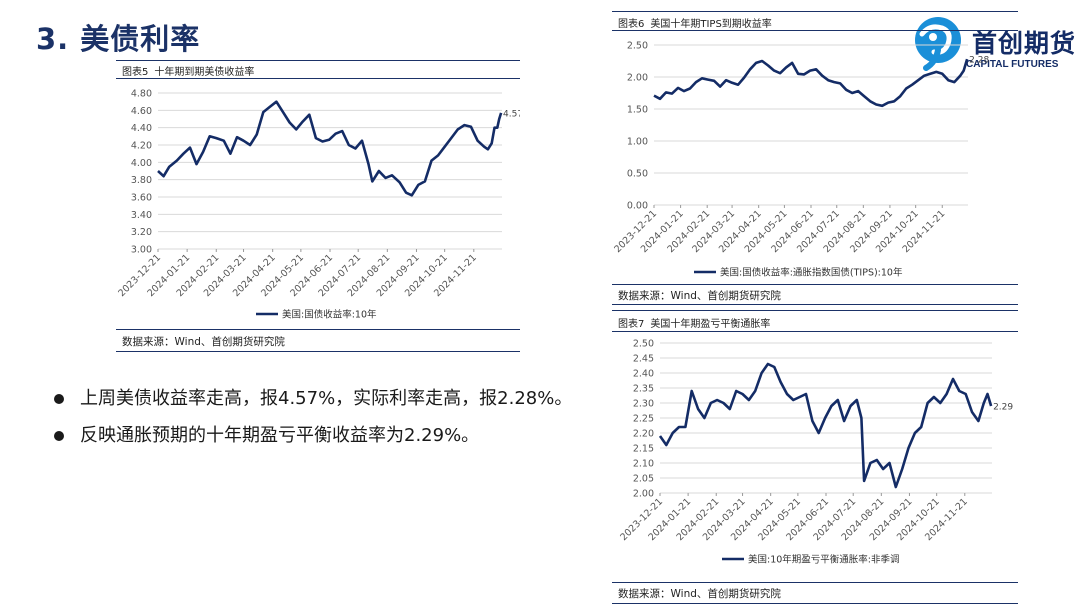 Image resolution: width=1080 pixels, height=608 pixels. Describe the element at coordinates (329, 315) in the screenshot. I see `legend-label: 美国:国债收益率:10年` at that location.